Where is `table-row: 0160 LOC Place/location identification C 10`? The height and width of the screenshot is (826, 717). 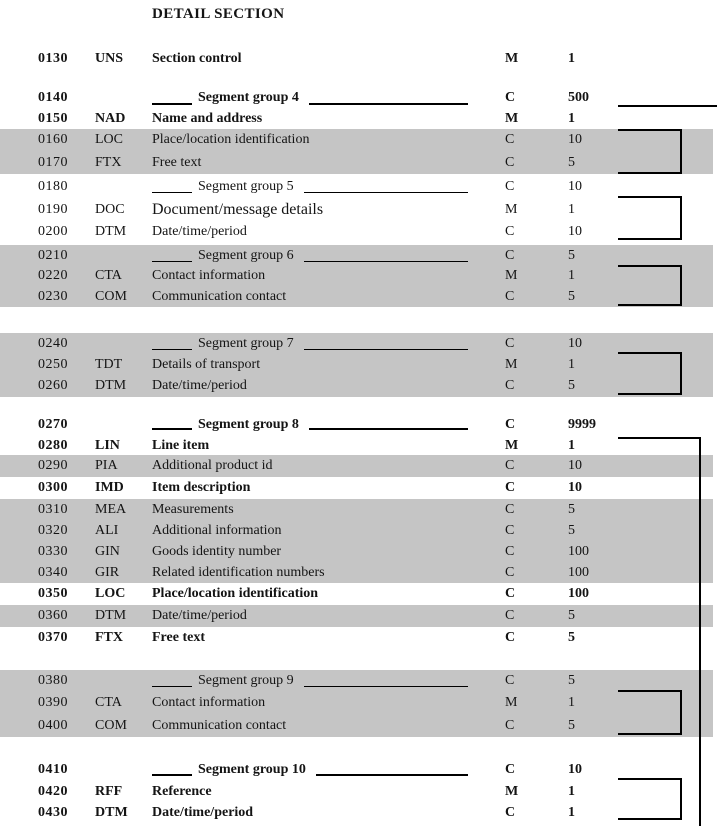 table-row: 0160 LOC Place/location identification C 10 is located at coordinates (356, 140).